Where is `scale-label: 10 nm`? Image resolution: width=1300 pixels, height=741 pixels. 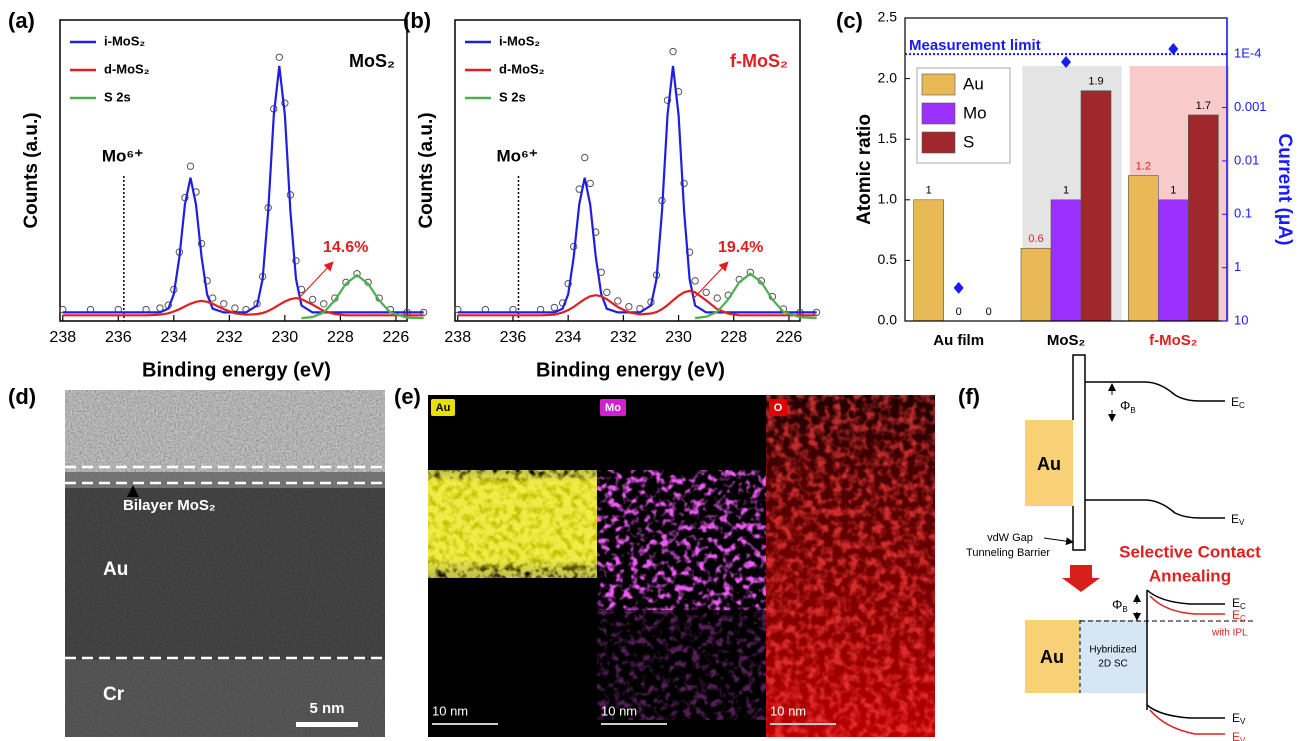 scale-label: 10 nm is located at coordinates (619, 710).